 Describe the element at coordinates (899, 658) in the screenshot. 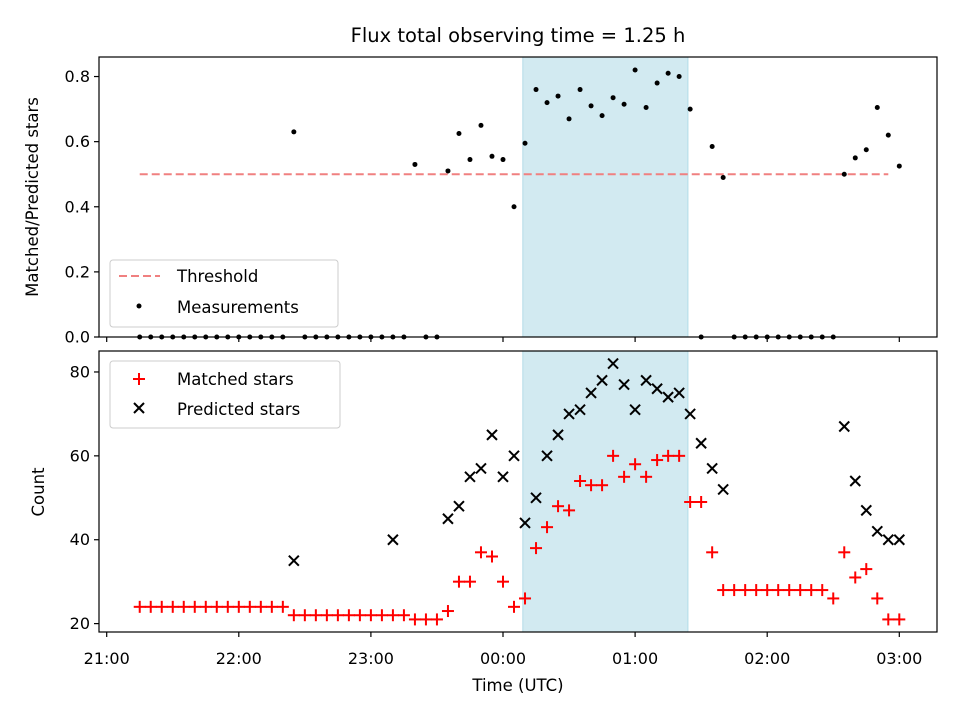

I see `x-tick-label: 03:00` at that location.